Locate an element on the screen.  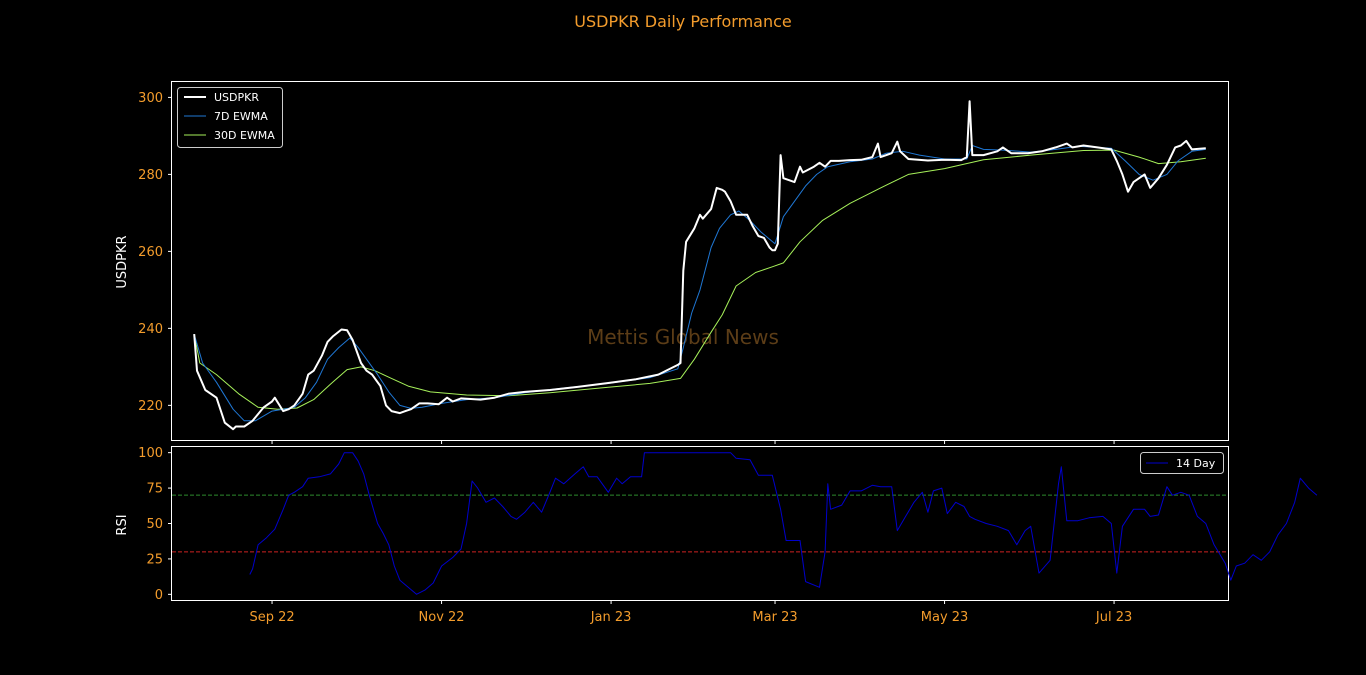
rsi-y-tick-label-25: 25 is located at coordinates (154, 559).